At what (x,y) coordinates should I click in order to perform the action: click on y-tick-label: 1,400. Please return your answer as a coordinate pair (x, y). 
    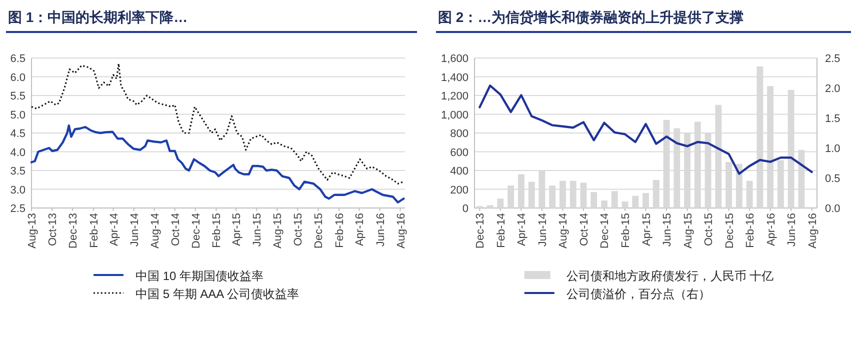
    Looking at the image, I should click on (454, 78).